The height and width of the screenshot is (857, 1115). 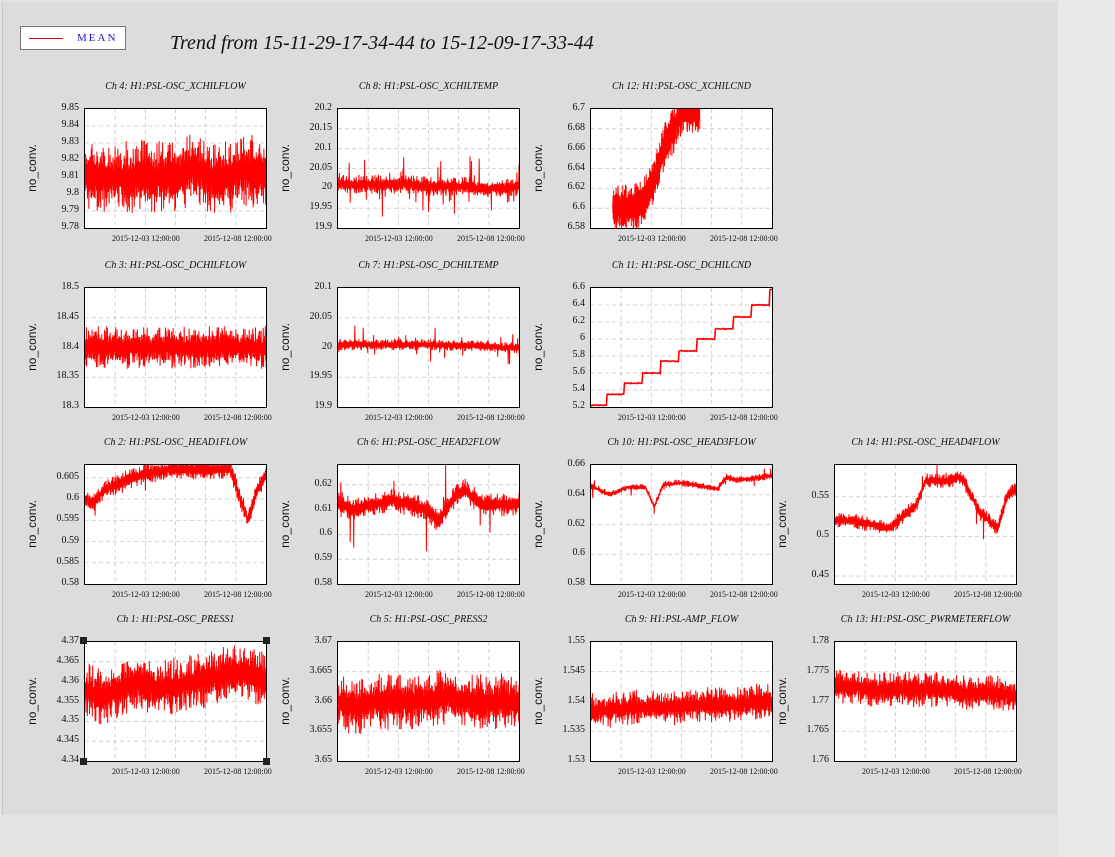 I want to click on chart-ch-8-series-line, so click(x=428, y=186).